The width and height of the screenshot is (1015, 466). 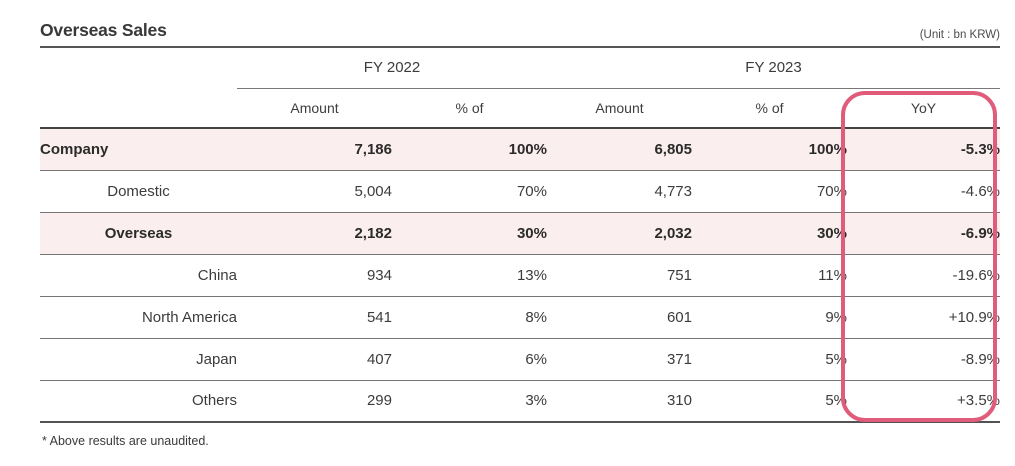 I want to click on cell-fy2023-amount: 601, so click(x=619, y=317).